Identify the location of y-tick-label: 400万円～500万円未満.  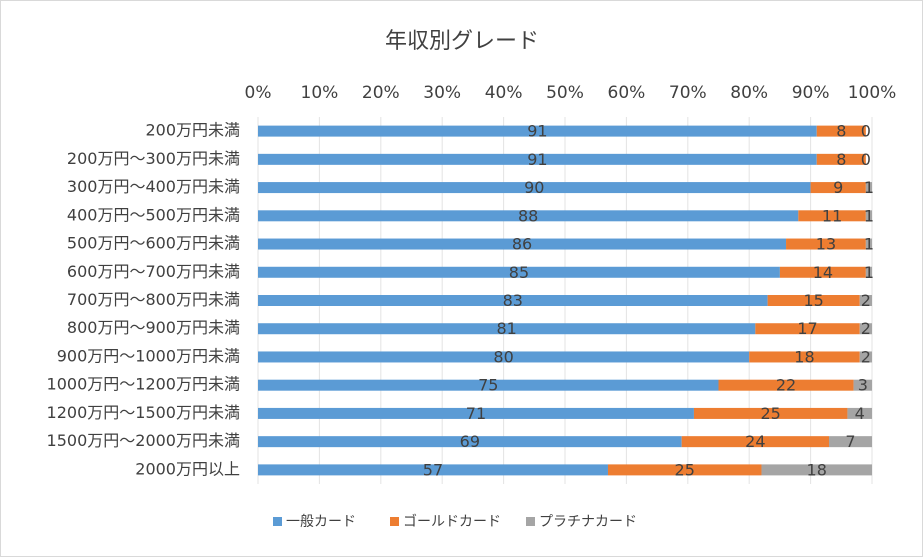
(153, 214).